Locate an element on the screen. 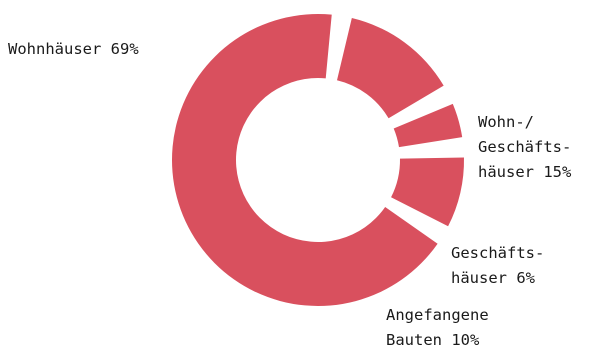  slice-label-angefangene-bauten: Angefangene Bauten 10% is located at coordinates (442, 327).